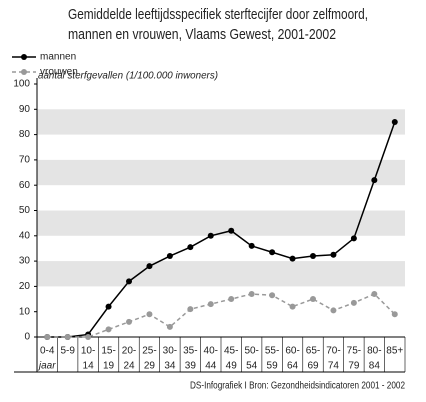  What do you see at coordinates (27, 337) in the screenshot?
I see `y-tick-label: 0` at bounding box center [27, 337].